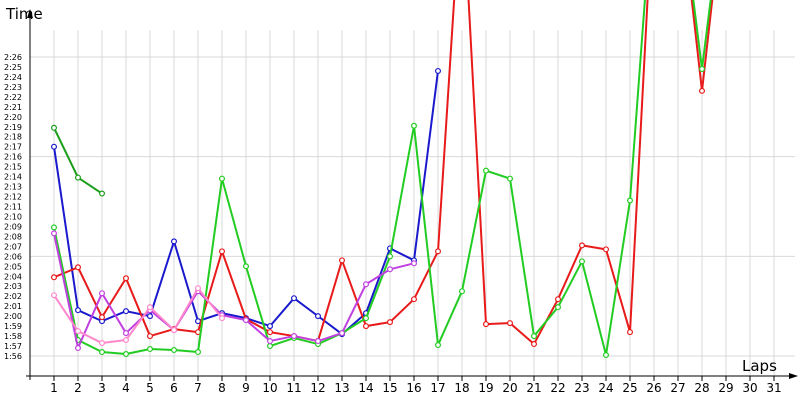 Image resolution: width=800 pixels, height=400 pixels. Describe the element at coordinates (581, 388) in the screenshot. I see `x-tick-label: 23` at that location.